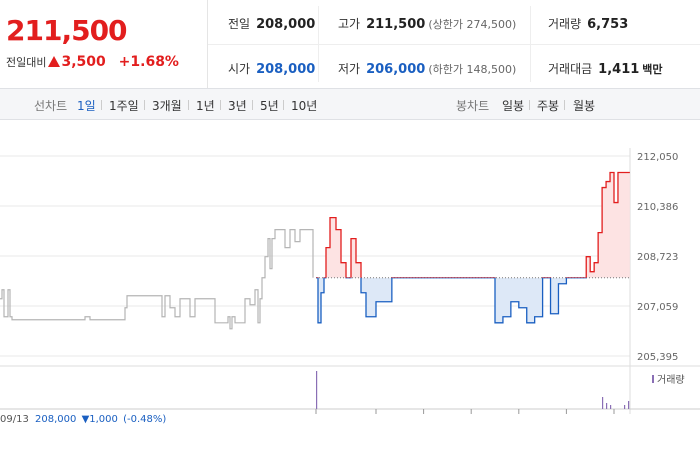  Describe the element at coordinates (237, 106) in the screenshot. I see `tab-3y: 3년` at that location.